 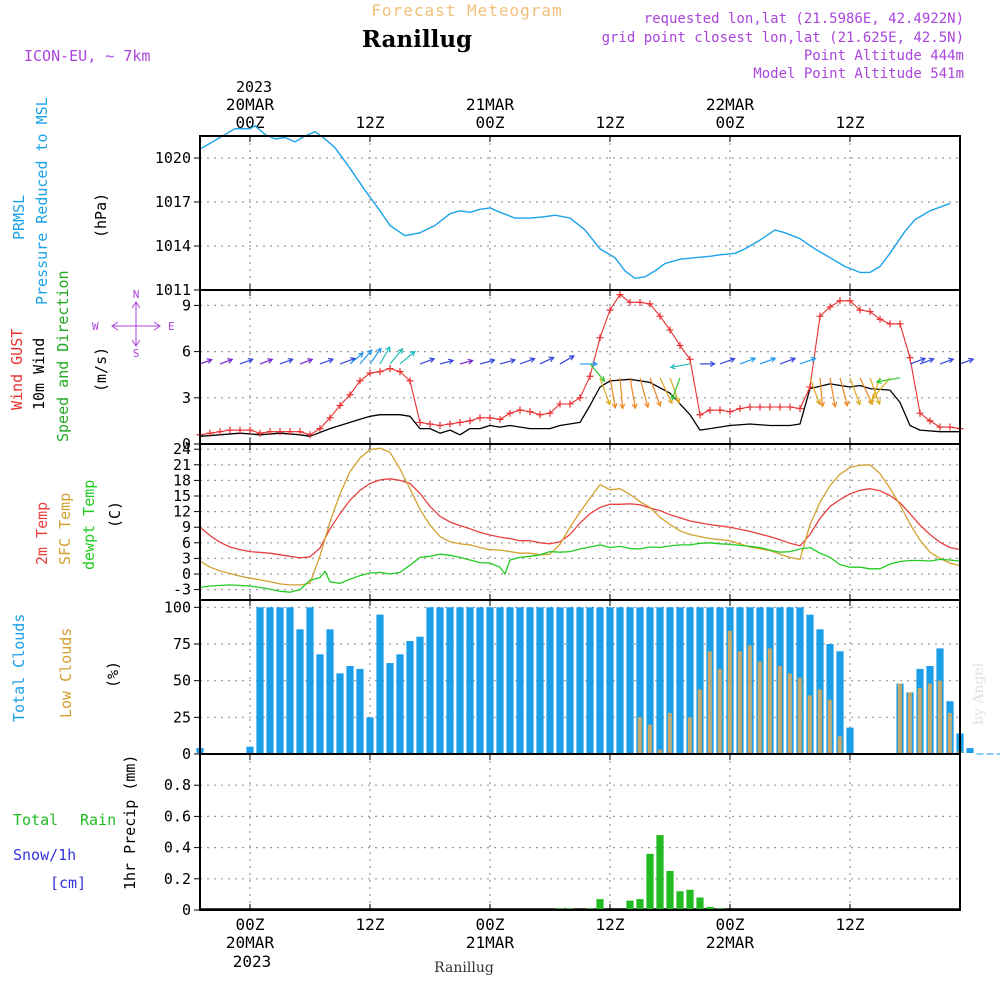 What do you see at coordinates (558, 211) in the screenshot?
I see `pressure-panel: 1011 1014 1017 1020` at bounding box center [558, 211].